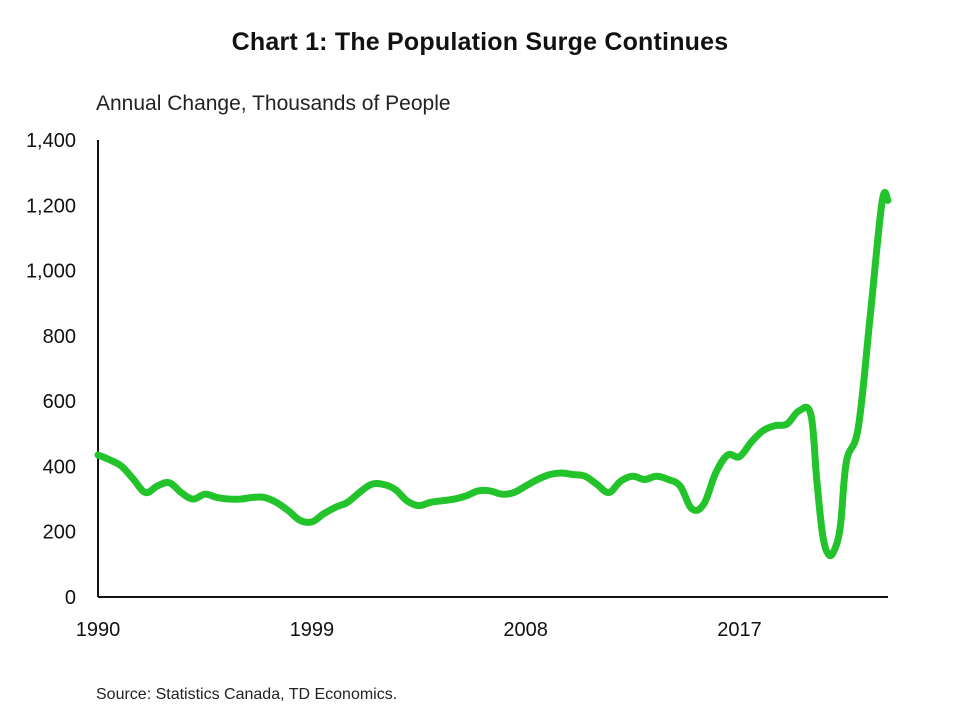  Describe the element at coordinates (525, 630) in the screenshot. I see `x-tick-label: 2008` at that location.